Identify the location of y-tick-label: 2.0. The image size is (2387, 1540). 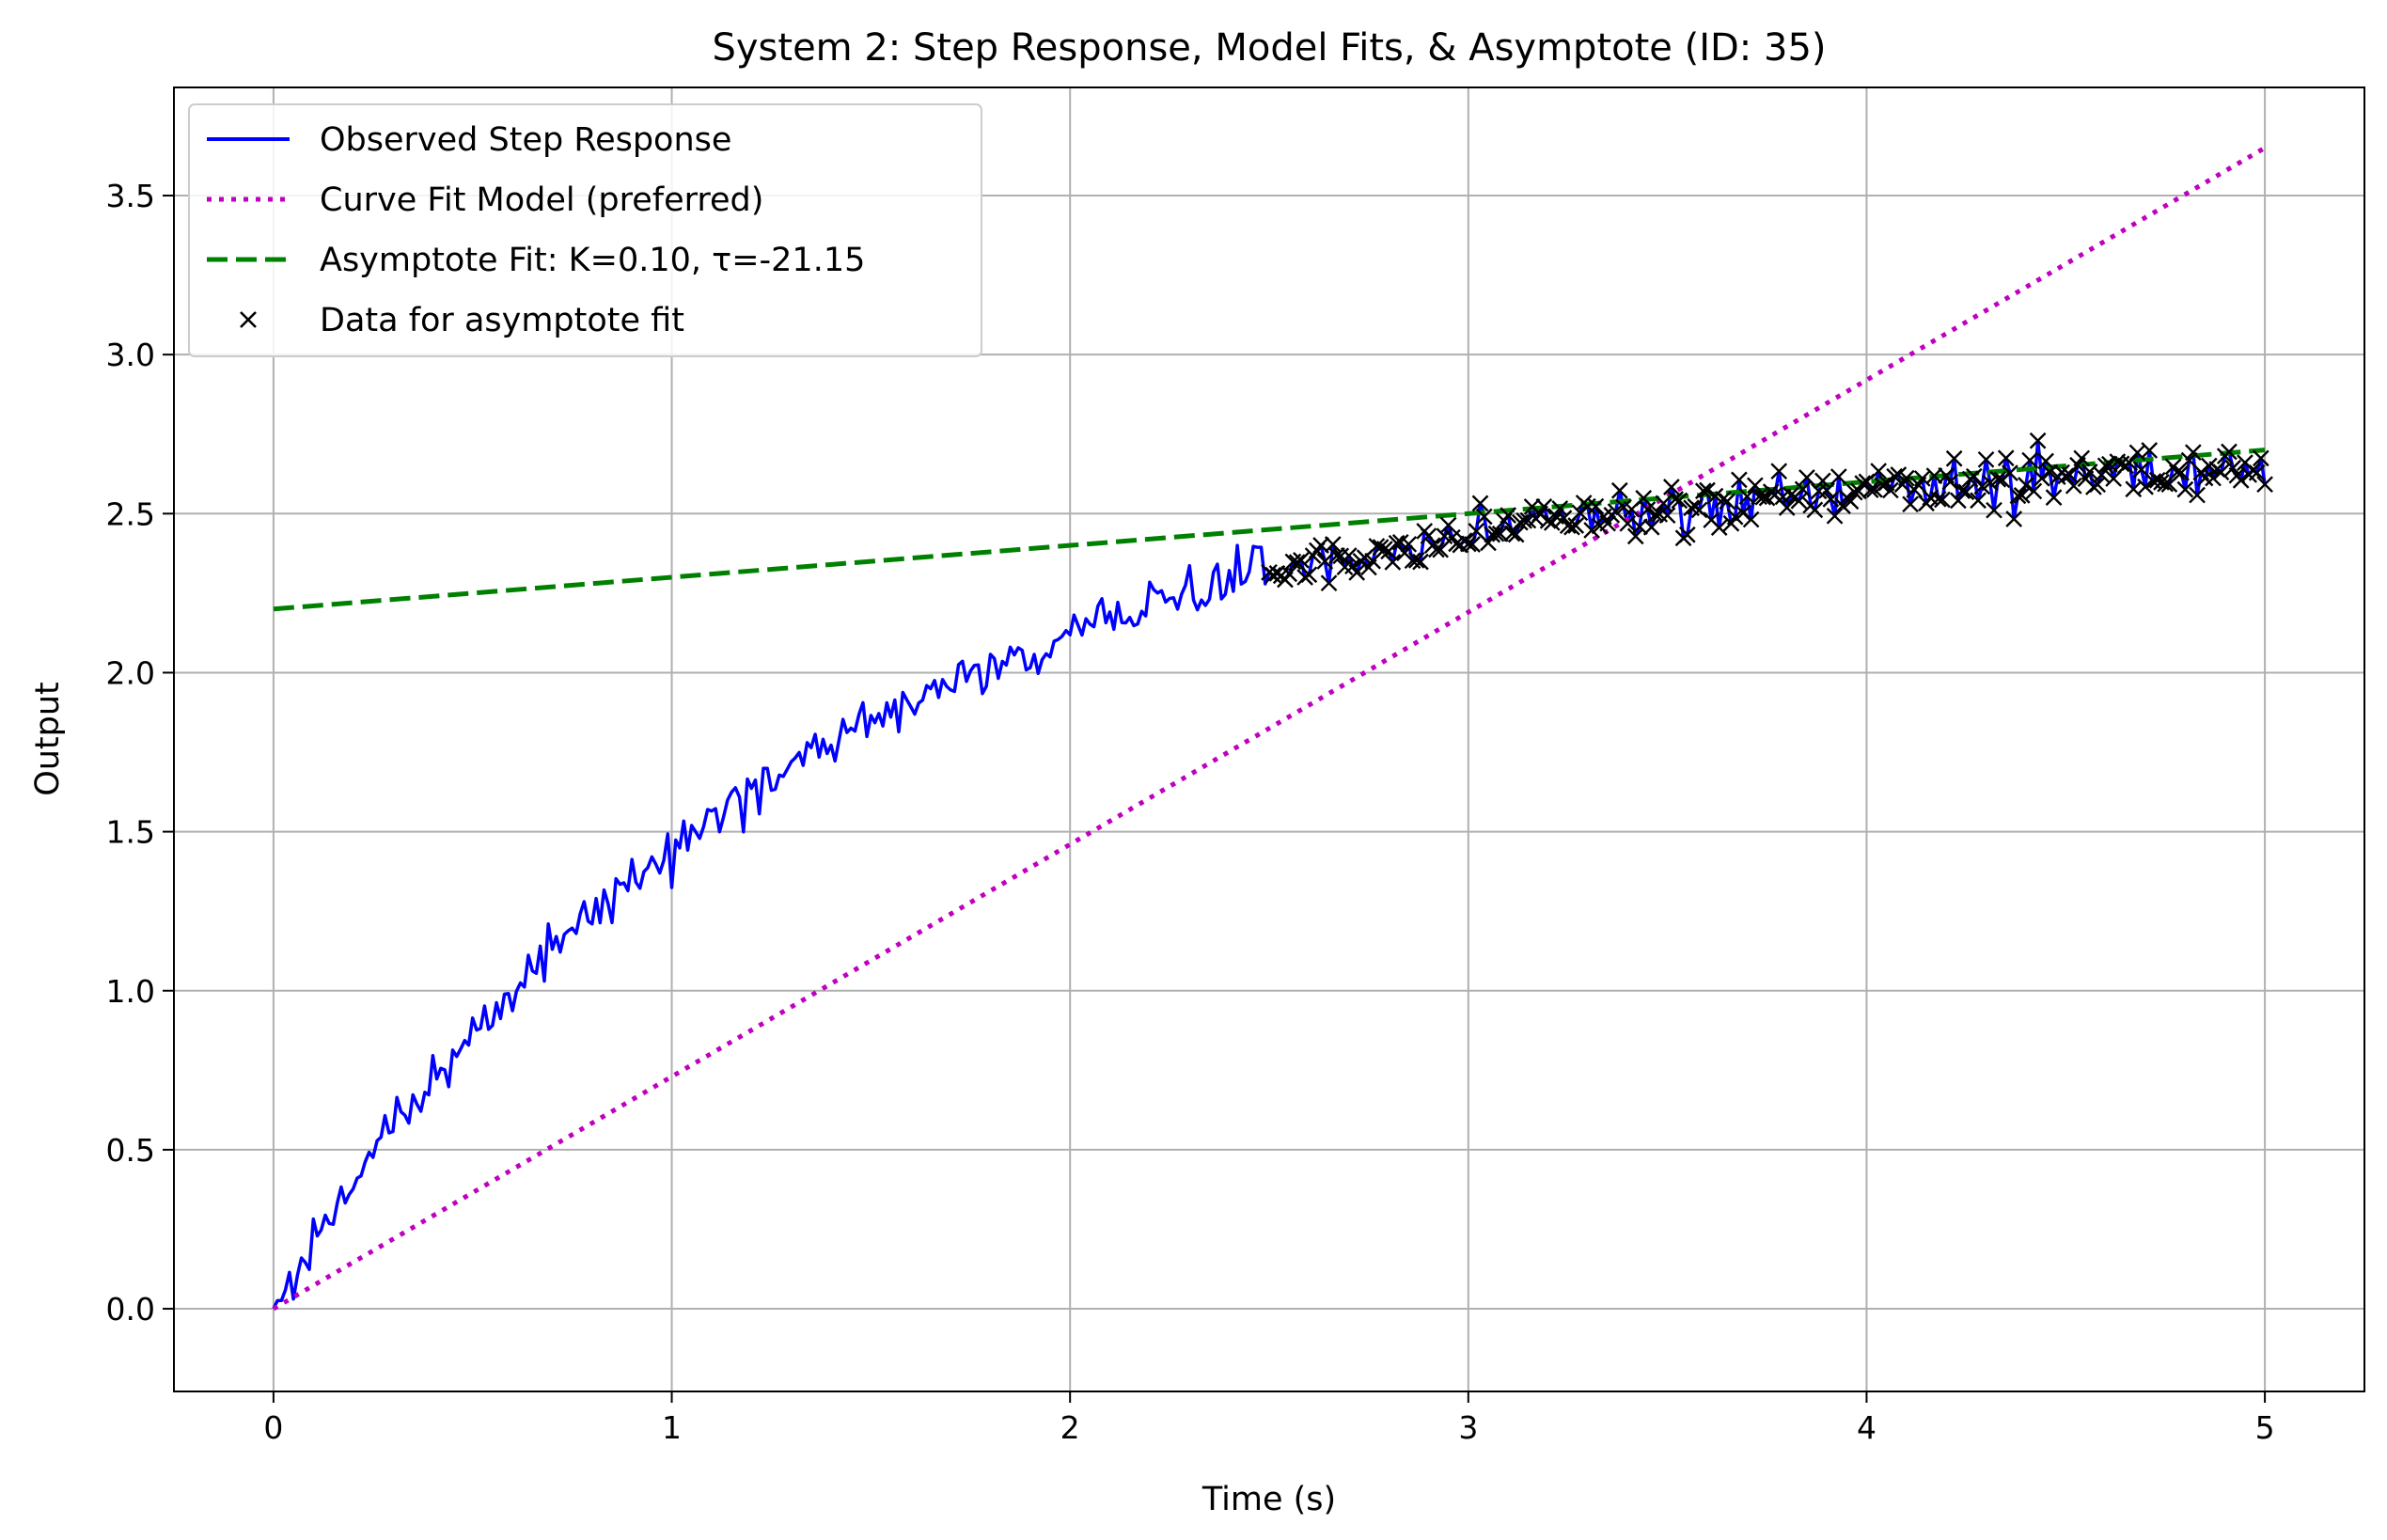
(130, 673).